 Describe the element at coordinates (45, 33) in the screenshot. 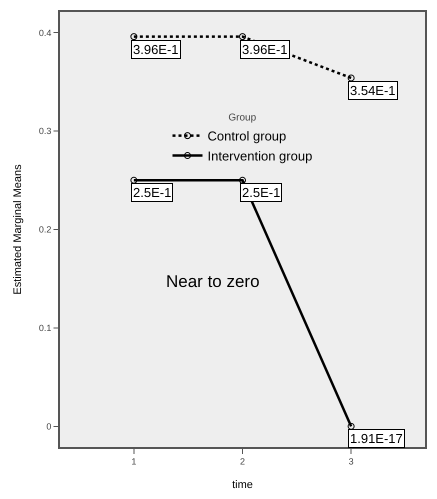

I see `y-tick-label: 0.4` at that location.